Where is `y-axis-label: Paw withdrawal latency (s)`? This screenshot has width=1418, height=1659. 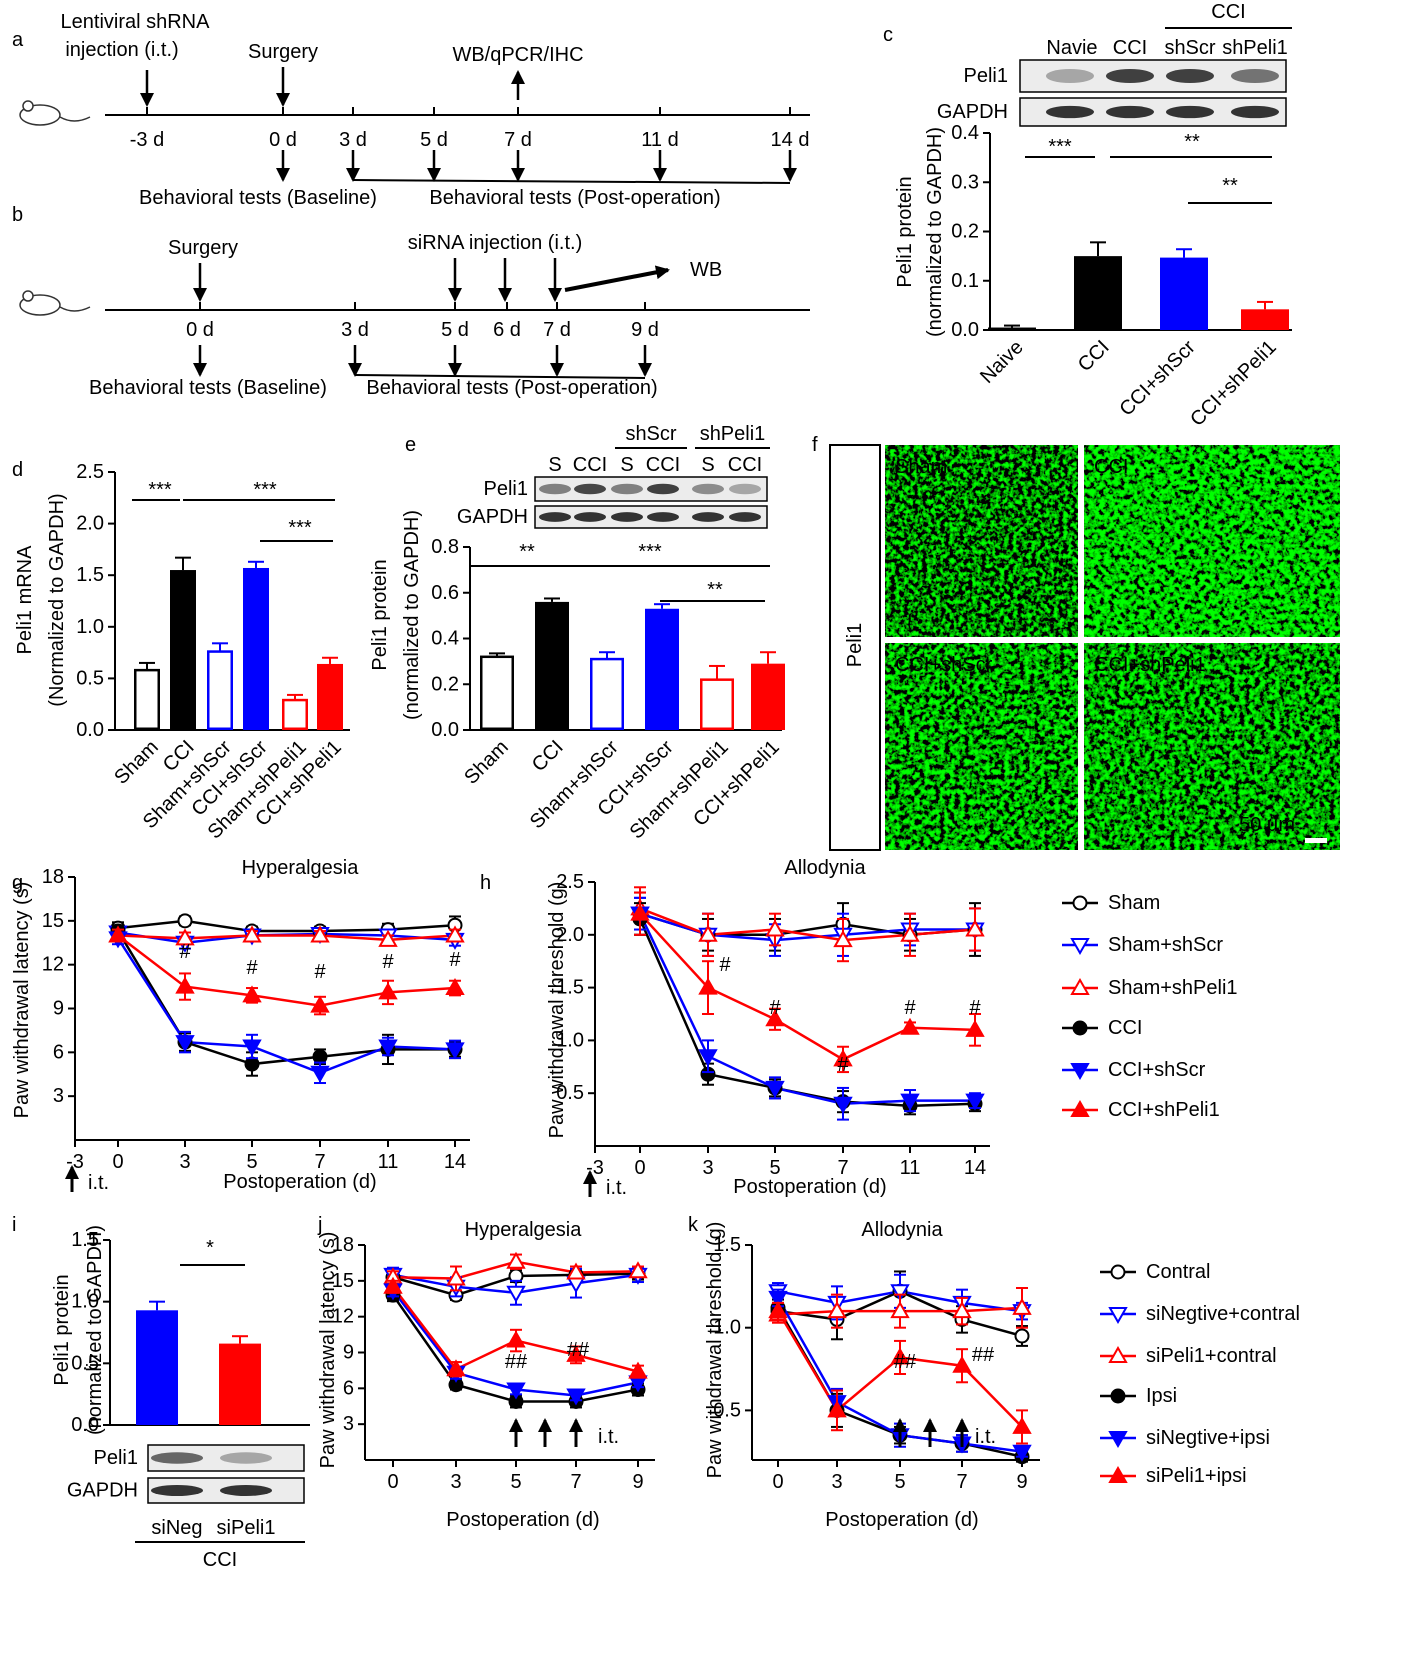 y-axis-label: Paw withdrawal latency (s) is located at coordinates (328, 1350).